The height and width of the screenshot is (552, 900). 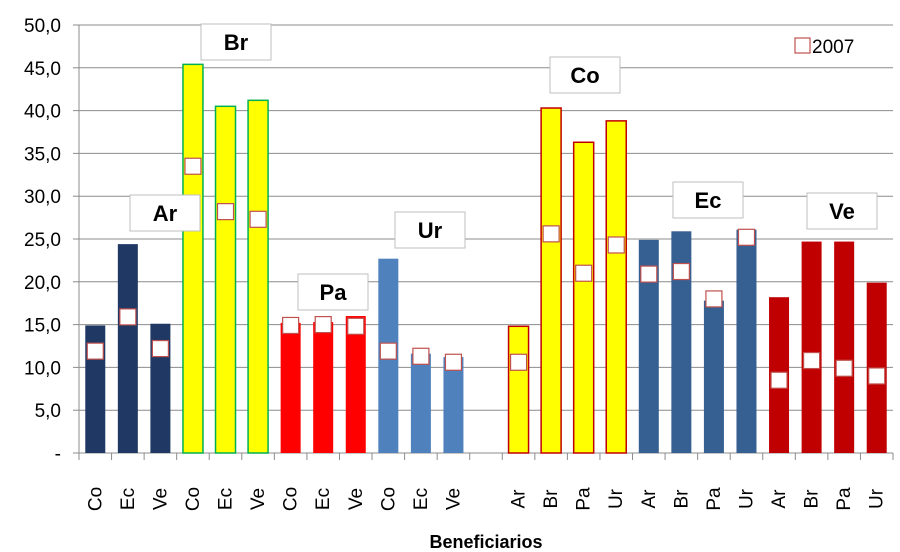 I want to click on marker-2007-br-co, so click(x=193, y=166).